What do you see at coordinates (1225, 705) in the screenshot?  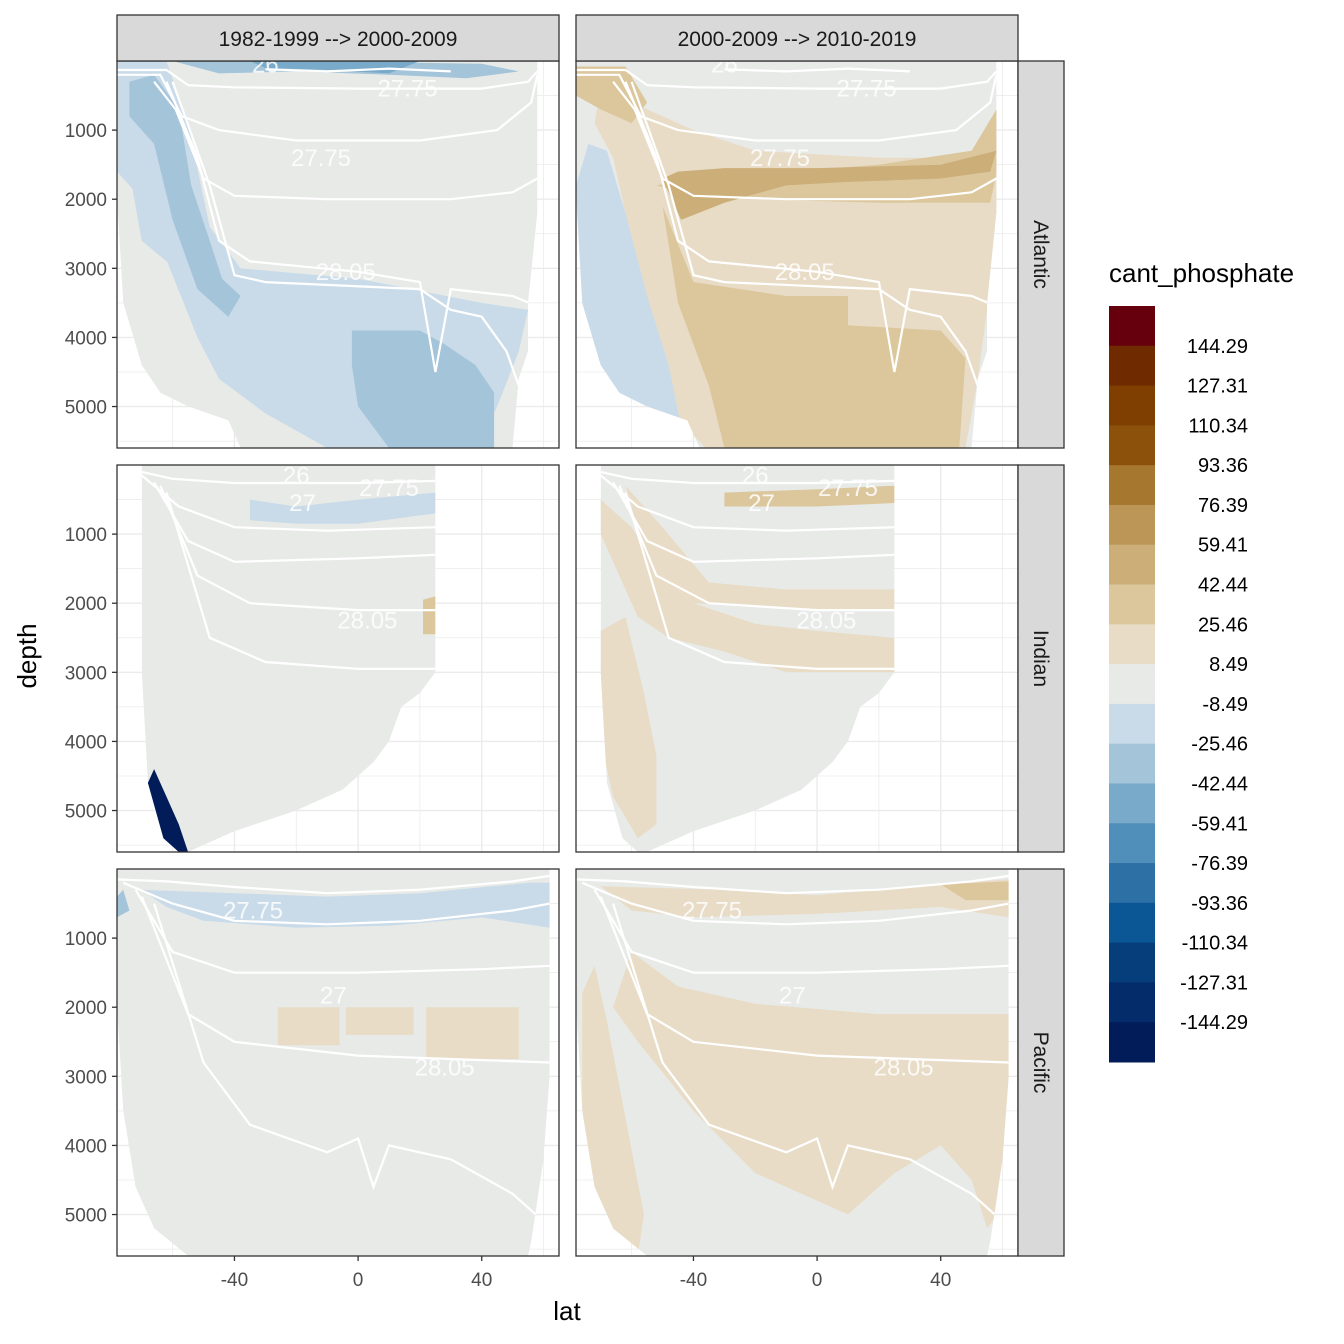 I see `legend-label: -8.49` at bounding box center [1225, 705].